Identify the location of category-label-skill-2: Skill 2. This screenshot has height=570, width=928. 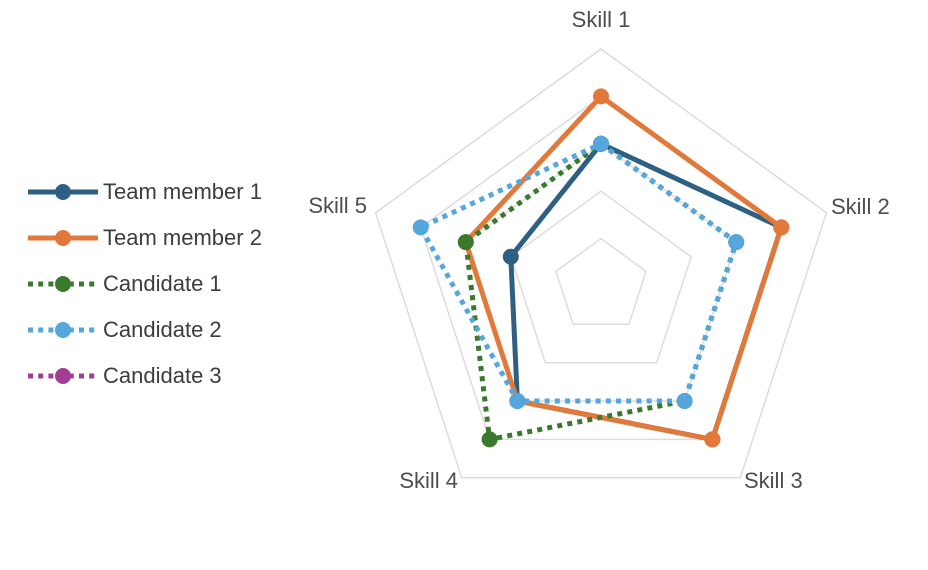
(860, 206).